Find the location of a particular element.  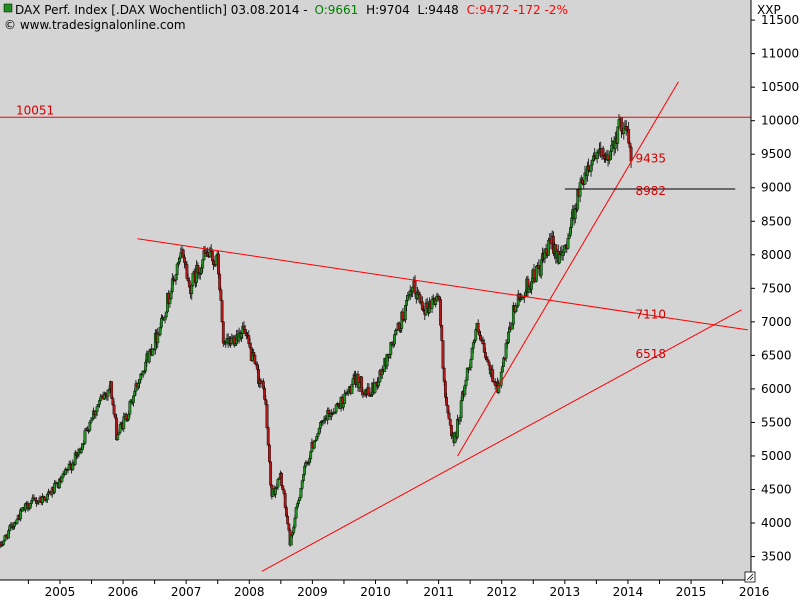

y-tick-label: 5000 is located at coordinates (776, 456).